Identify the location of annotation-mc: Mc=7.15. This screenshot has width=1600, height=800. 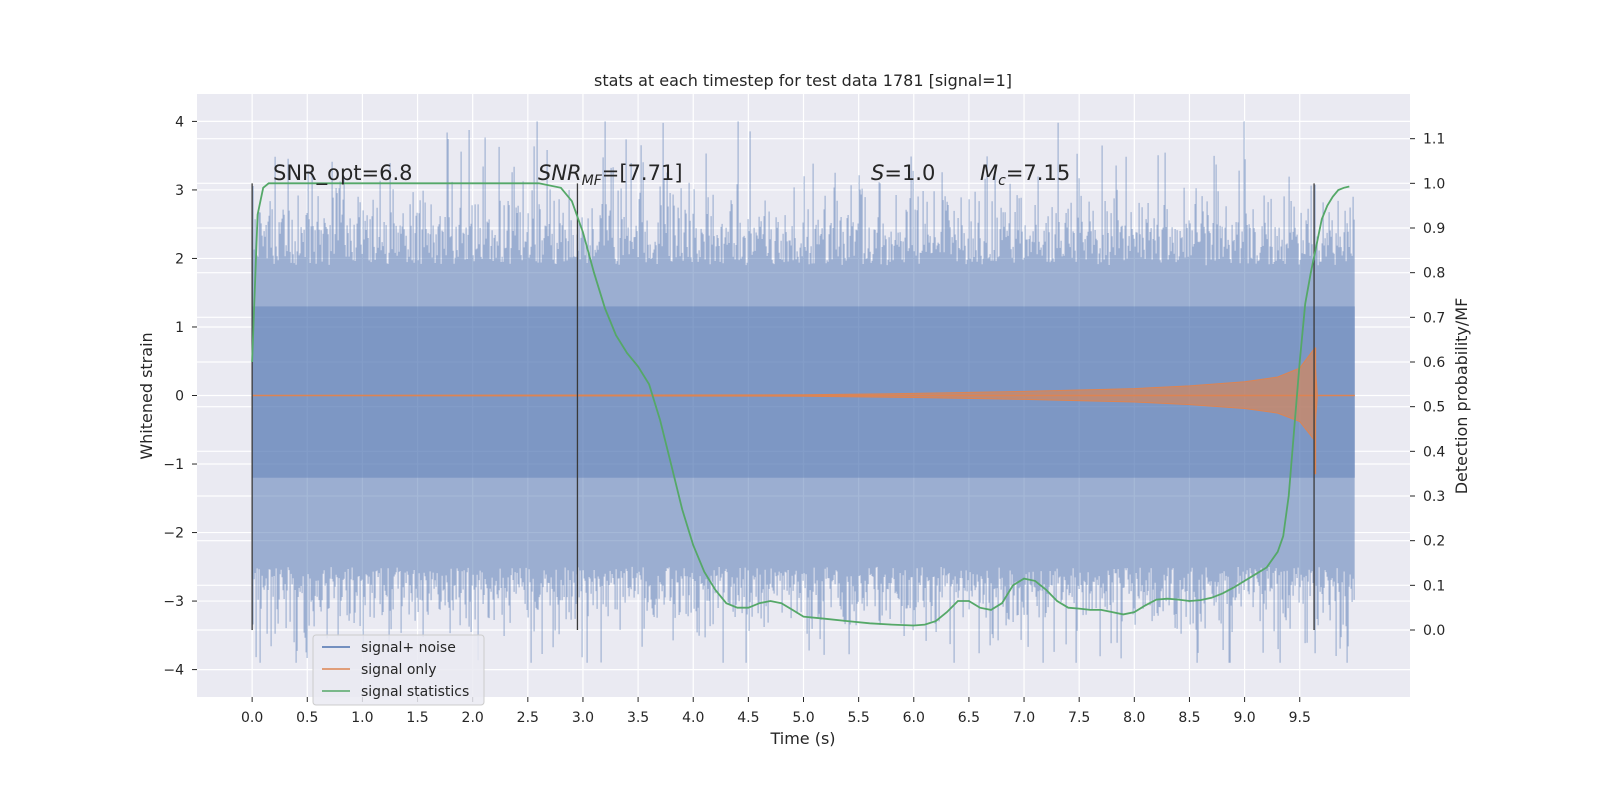
(1025, 175).